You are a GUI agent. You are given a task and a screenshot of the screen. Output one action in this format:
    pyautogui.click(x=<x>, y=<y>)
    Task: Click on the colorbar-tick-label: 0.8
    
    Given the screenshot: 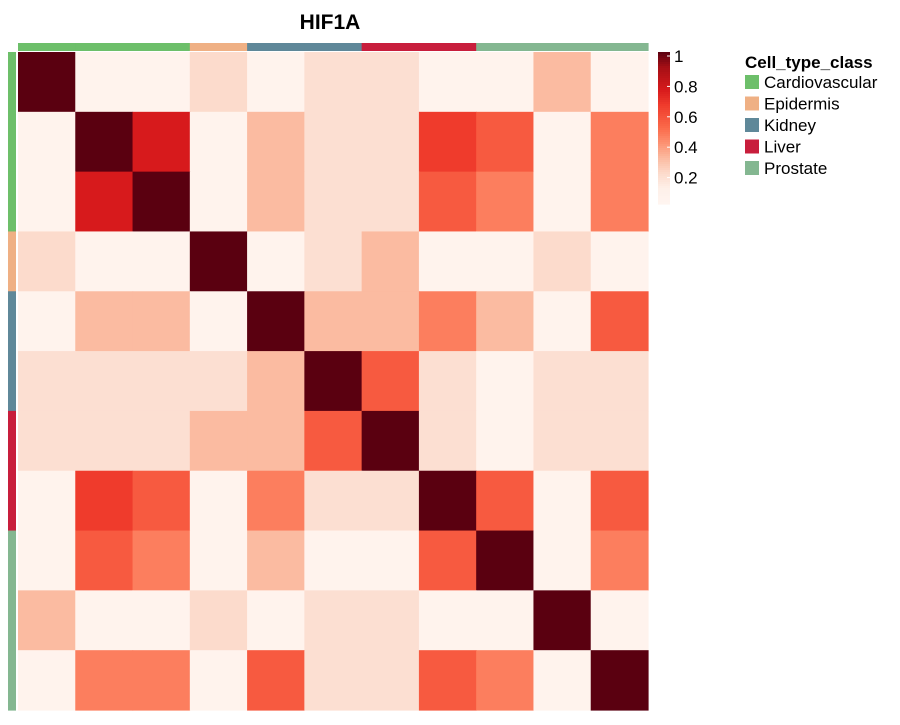 What is the action you would take?
    pyautogui.click(x=686, y=86)
    